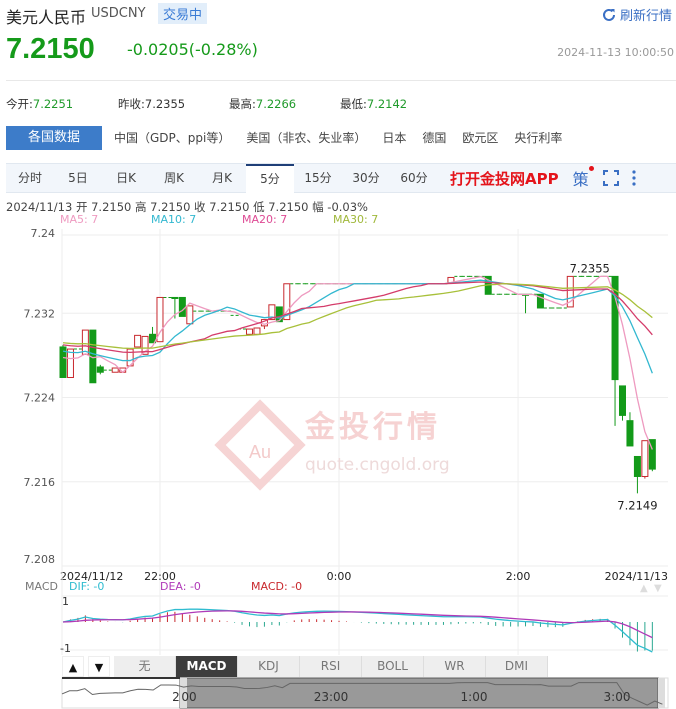  What do you see at coordinates (661, 693) in the screenshot?
I see `navigator-right-handle` at bounding box center [661, 693].